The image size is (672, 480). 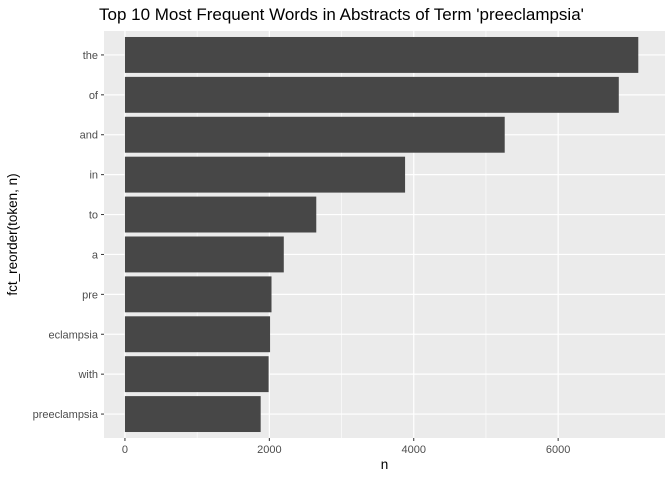 What do you see at coordinates (93, 216) in the screenshot?
I see `y-tick-label: to` at bounding box center [93, 216].